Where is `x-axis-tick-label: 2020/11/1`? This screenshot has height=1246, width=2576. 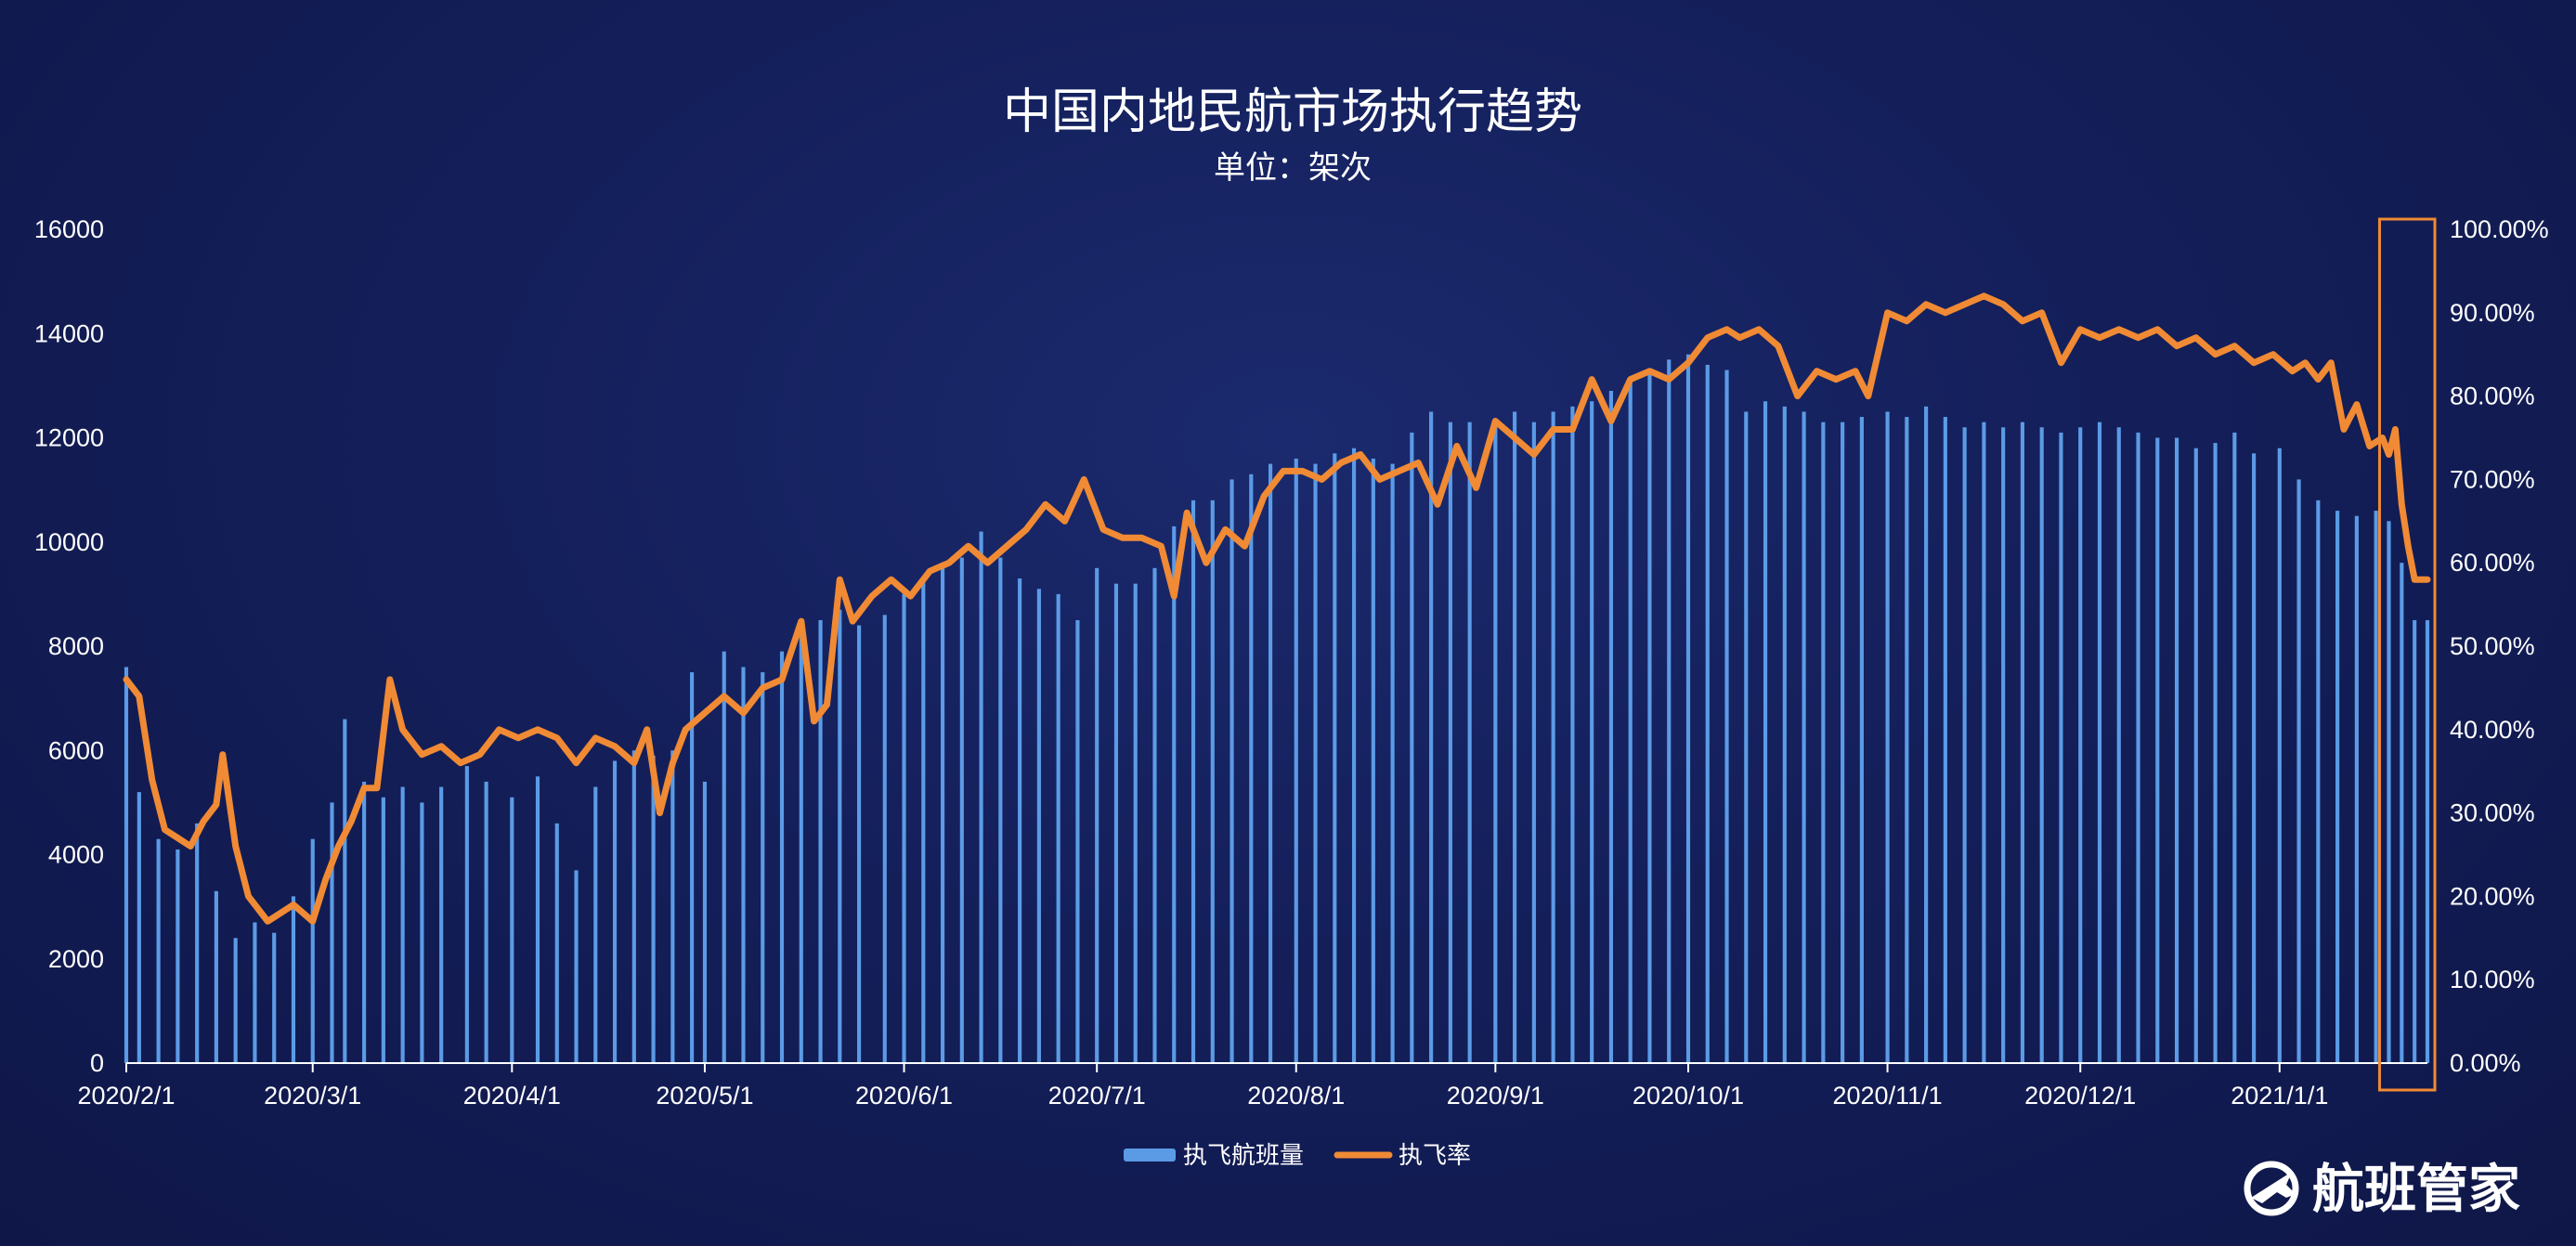 x-axis-tick-label: 2020/11/1 is located at coordinates (1888, 1096).